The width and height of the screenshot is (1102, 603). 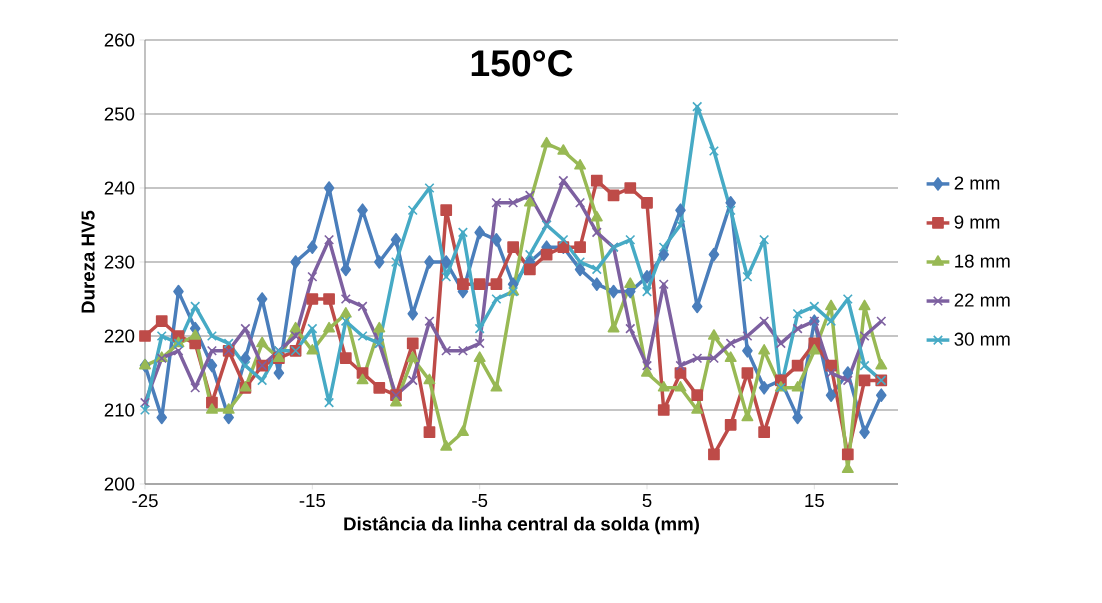 I want to click on legend-label: 30 mm, so click(x=982, y=339).